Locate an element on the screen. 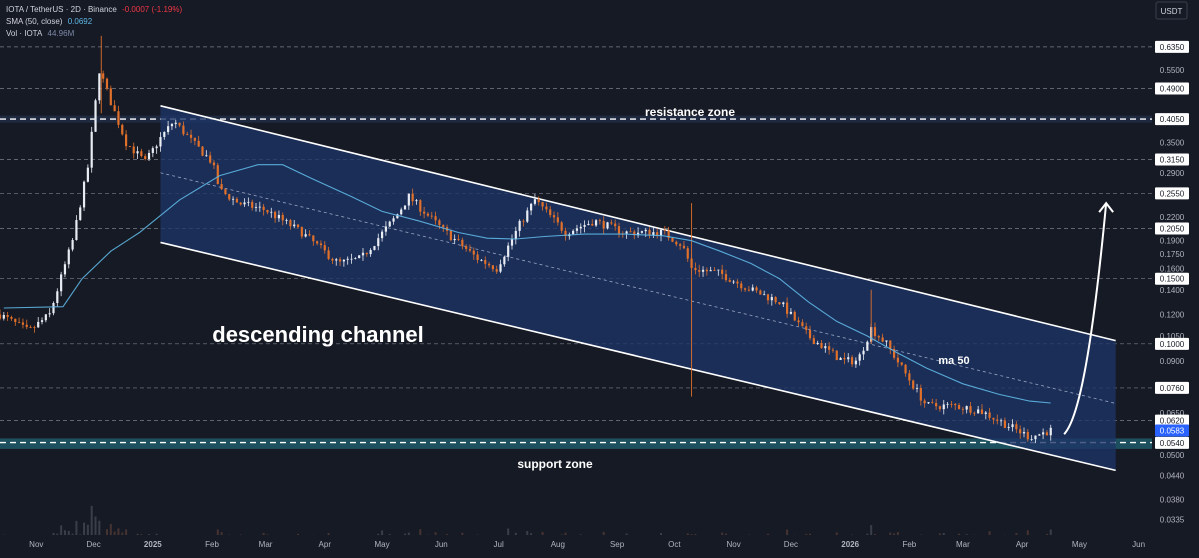 The height and width of the screenshot is (558, 1199). price-tick-label: 0.0620 is located at coordinates (1172, 421).